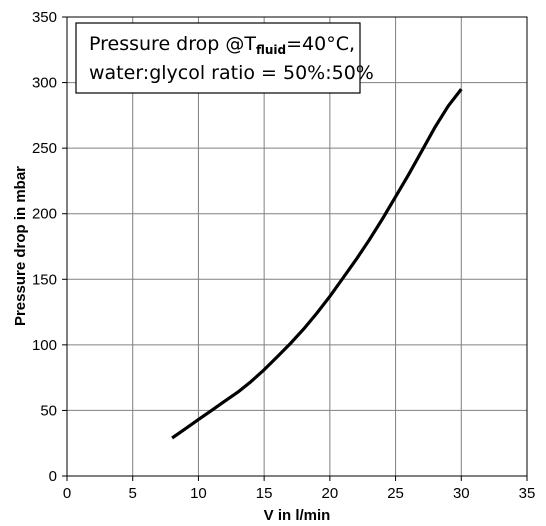  Describe the element at coordinates (218, 58) in the screenshot. I see `annotation-frame` at that location.